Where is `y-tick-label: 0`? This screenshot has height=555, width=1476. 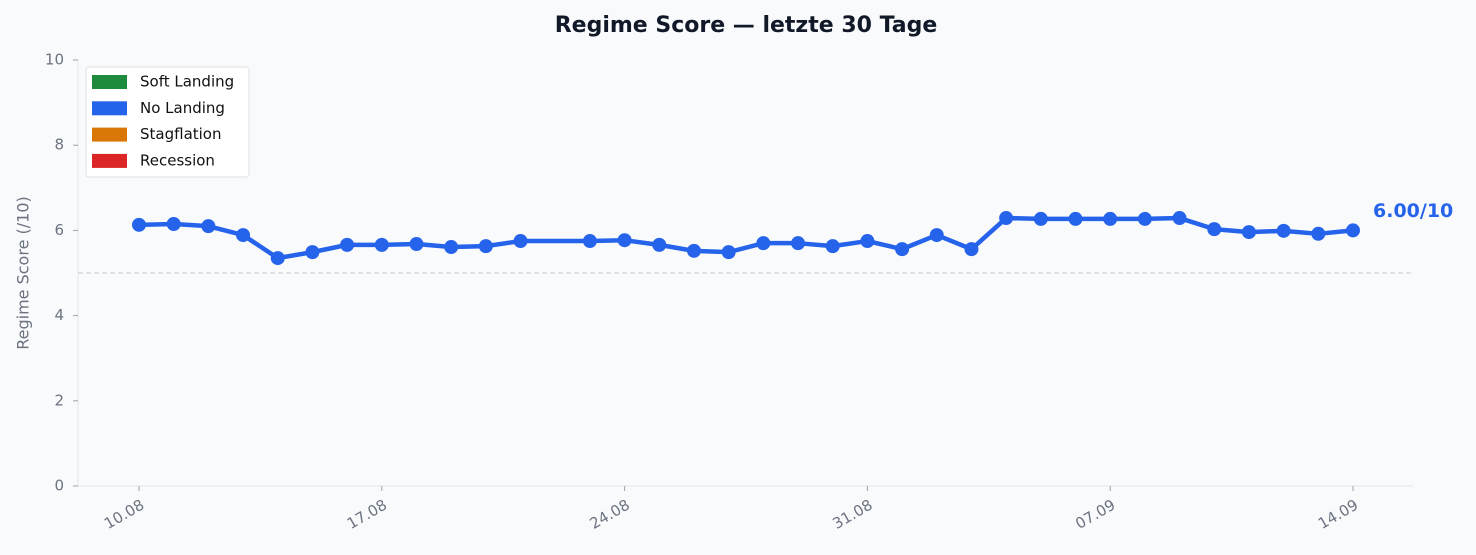 y-tick-label: 0 is located at coordinates (59, 486).